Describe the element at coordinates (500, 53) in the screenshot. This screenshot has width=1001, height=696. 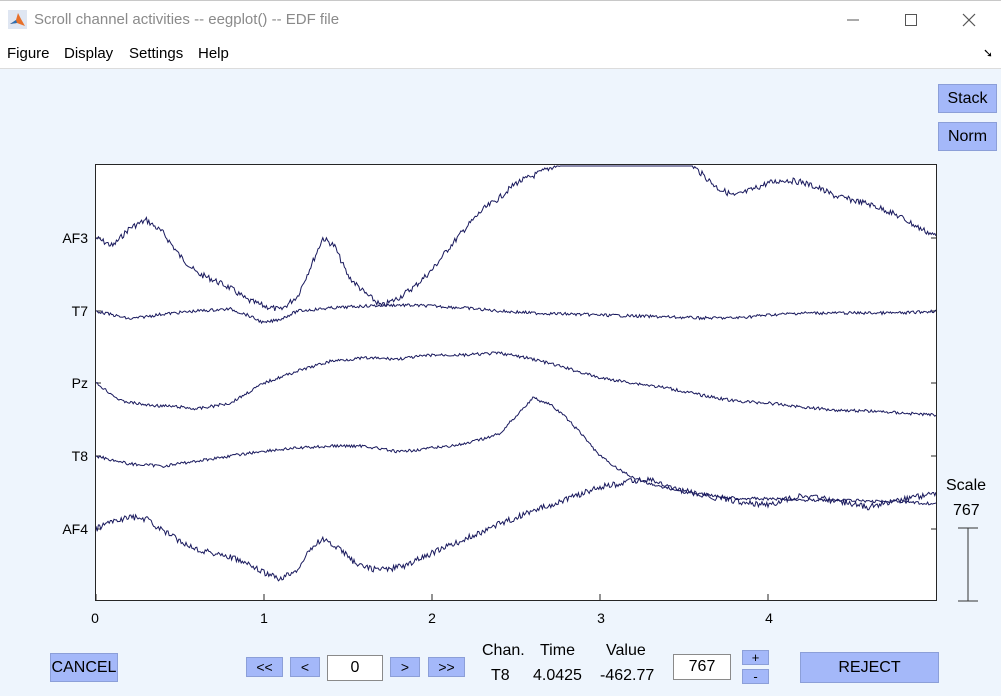
I see `menu-bar: Figure Display Settings Help ➘` at that location.